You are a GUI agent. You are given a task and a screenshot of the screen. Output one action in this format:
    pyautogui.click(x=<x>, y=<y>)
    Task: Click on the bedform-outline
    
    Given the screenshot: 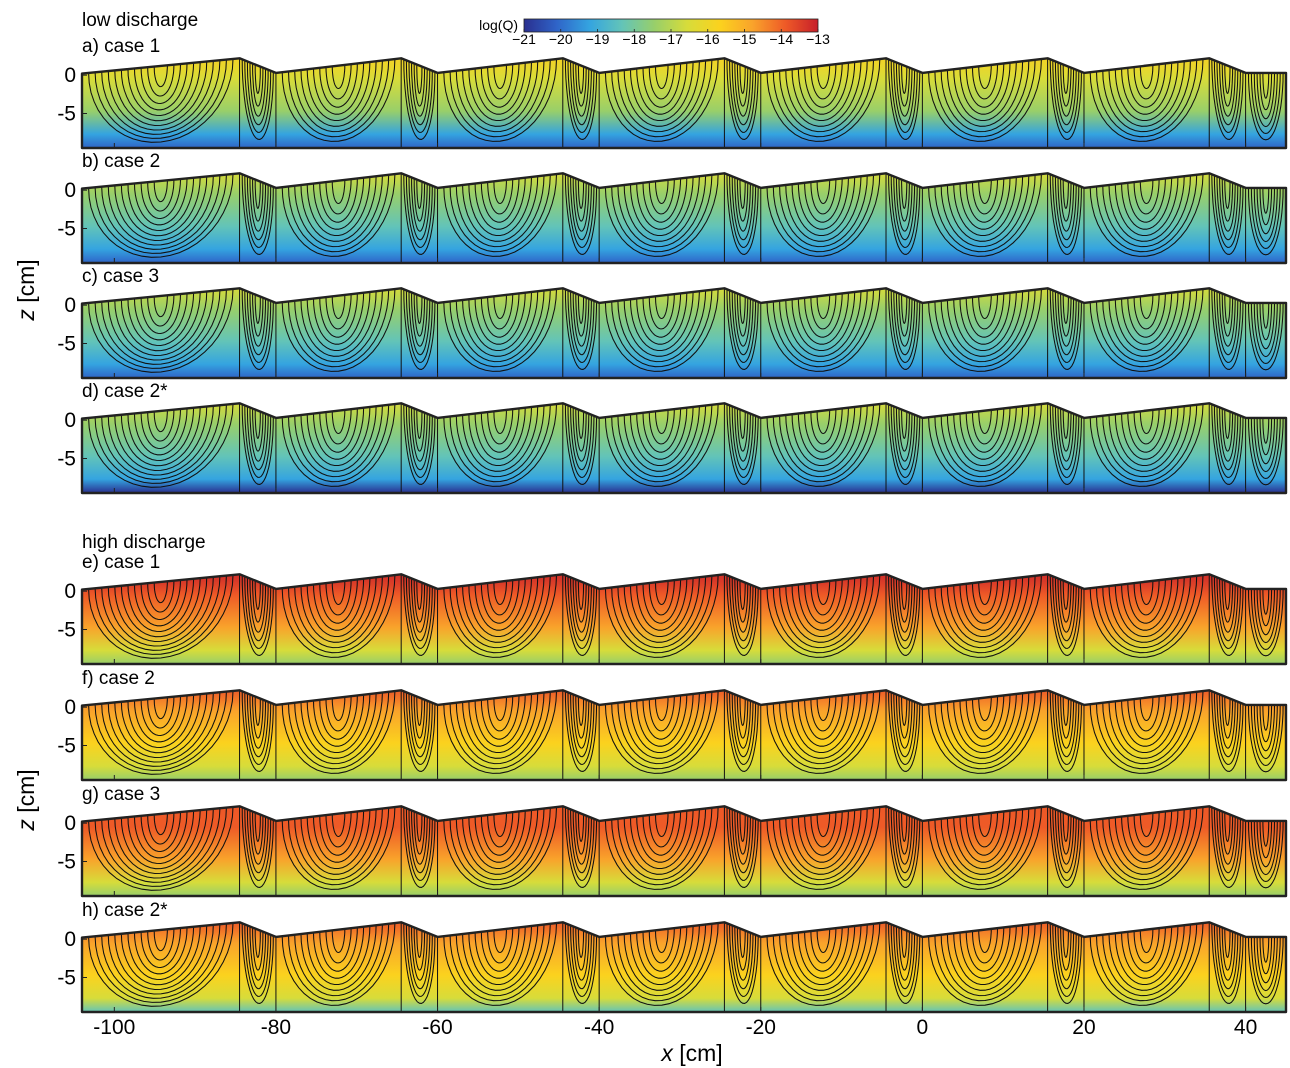 What is the action you would take?
    pyautogui.click(x=684, y=735)
    